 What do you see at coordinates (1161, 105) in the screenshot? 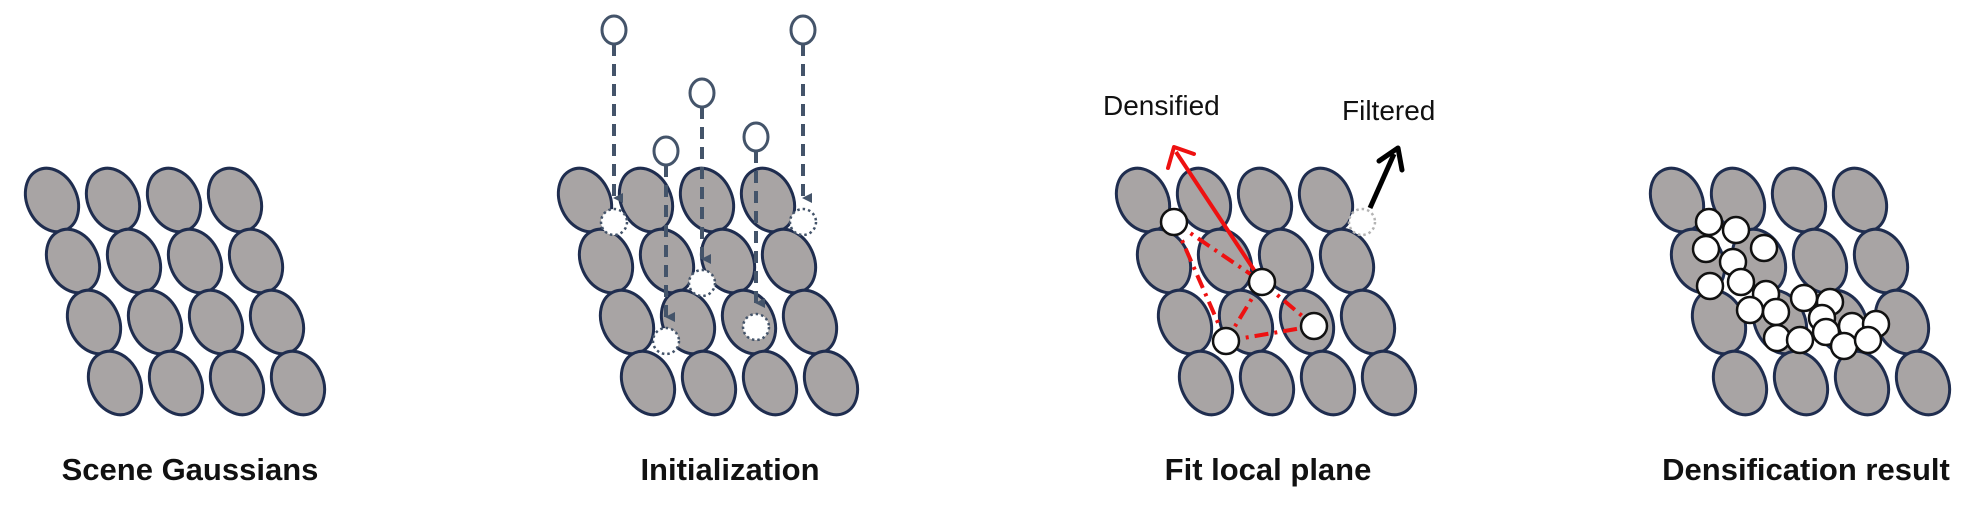
I see `densified-label: Densified` at bounding box center [1161, 105].